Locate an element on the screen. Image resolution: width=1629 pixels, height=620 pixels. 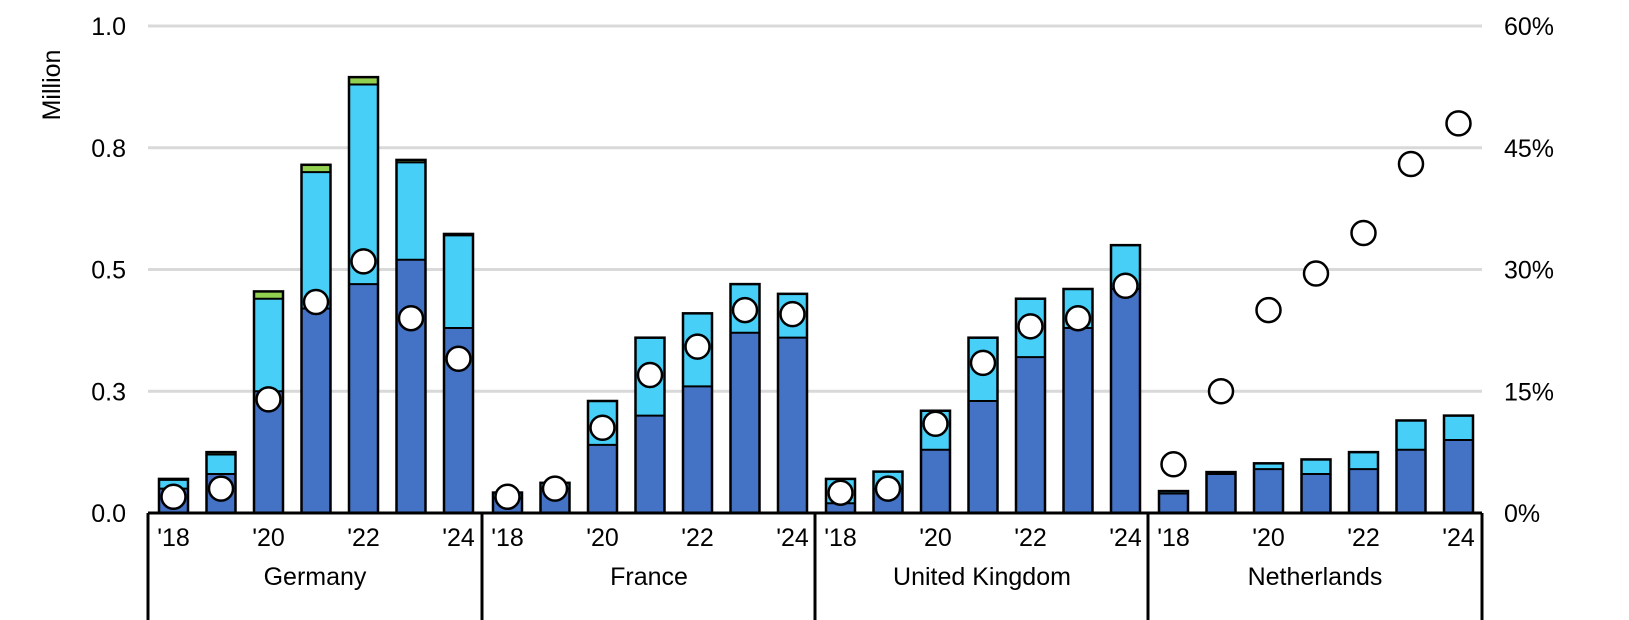
country-label: United Kingdom is located at coordinates (982, 577).